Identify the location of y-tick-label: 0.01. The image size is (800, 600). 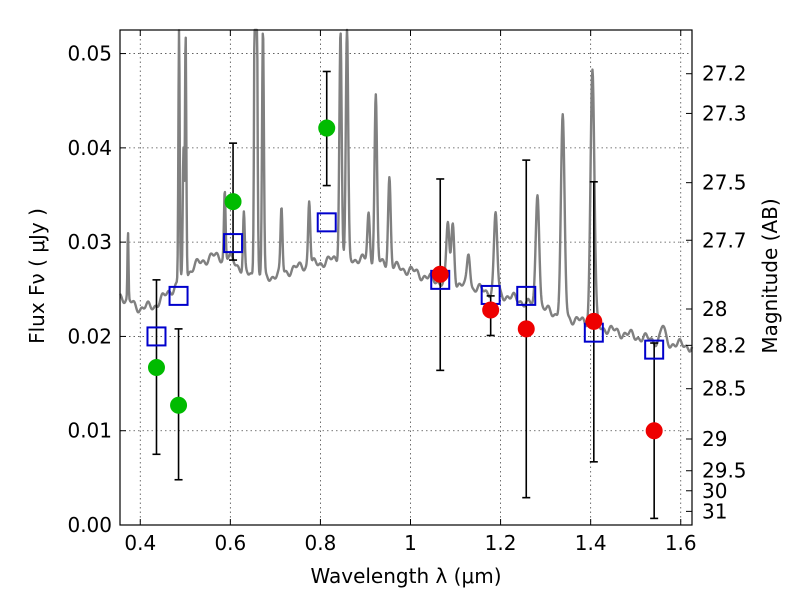
(89, 431).